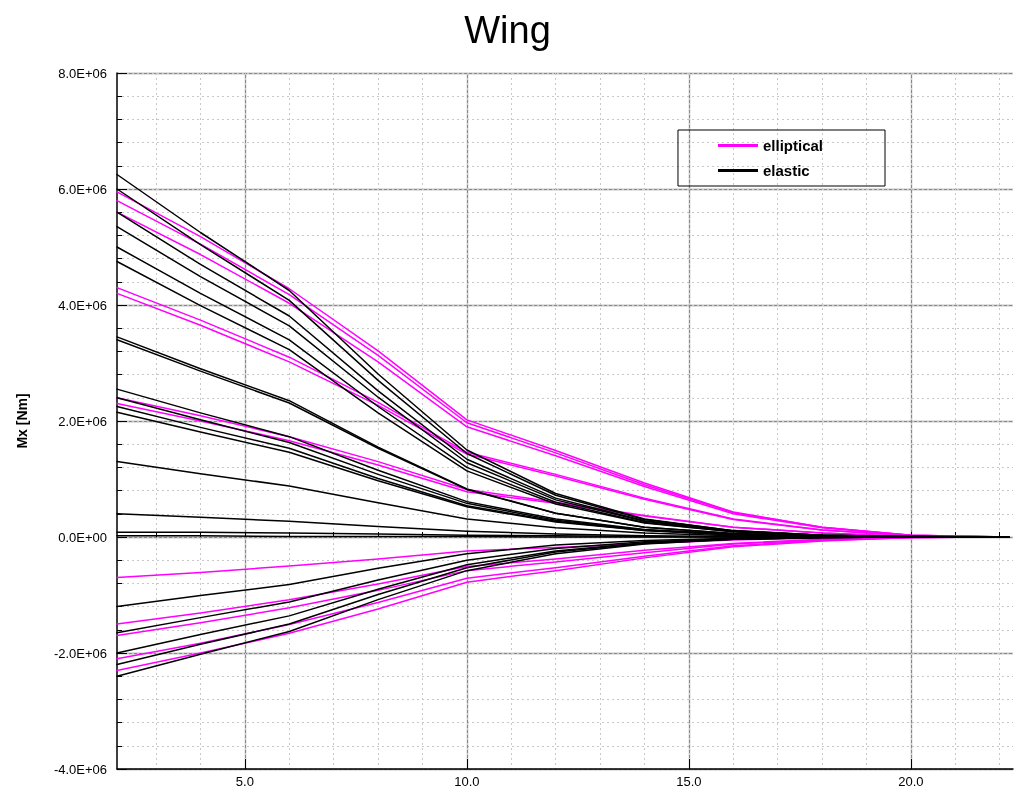  Describe the element at coordinates (244, 781) in the screenshot. I see `x-tick-label: 5.0` at that location.